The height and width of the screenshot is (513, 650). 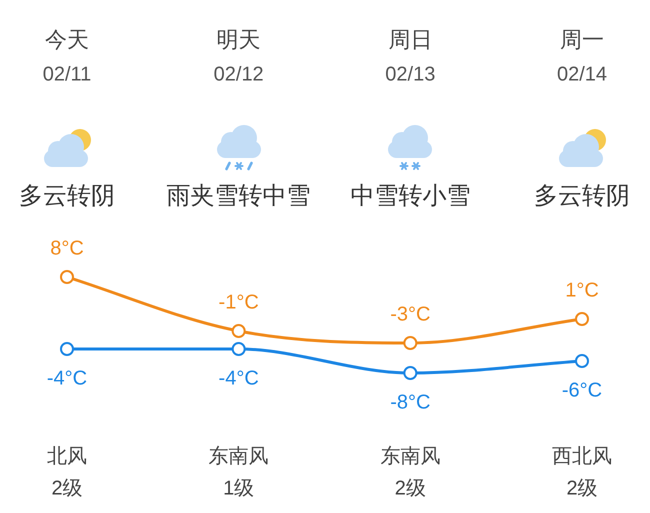 What do you see at coordinates (582, 75) in the screenshot?
I see `text: 02/14` at bounding box center [582, 75].